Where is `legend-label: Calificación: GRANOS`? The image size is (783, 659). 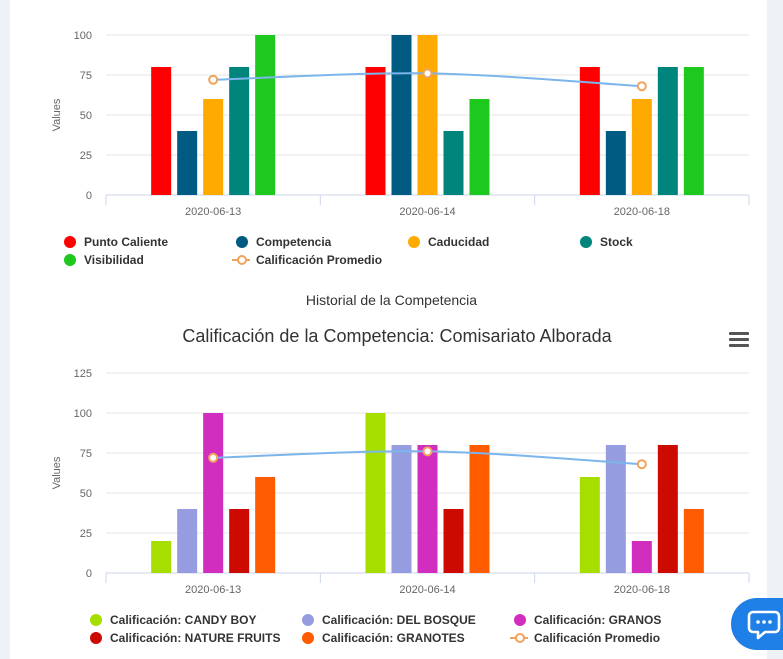 legend-label: Calificación: GRANOS is located at coordinates (598, 620).